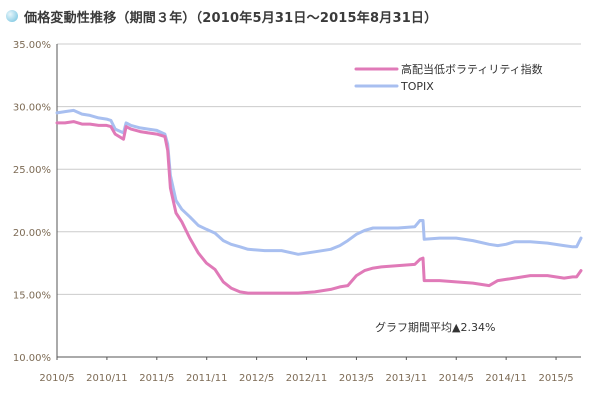 The height and width of the screenshot is (400, 590). What do you see at coordinates (231, 18) in the screenshot?
I see `chart-title: 価格変動性推移（期間３年）（2010年5月31日〜2015年8月31日）` at bounding box center [231, 18].